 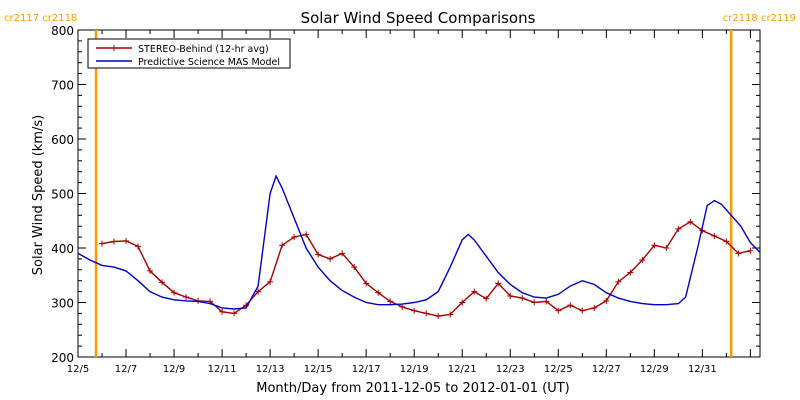 What do you see at coordinates (62, 31) in the screenshot?
I see `y-tick-label: 800` at bounding box center [62, 31].